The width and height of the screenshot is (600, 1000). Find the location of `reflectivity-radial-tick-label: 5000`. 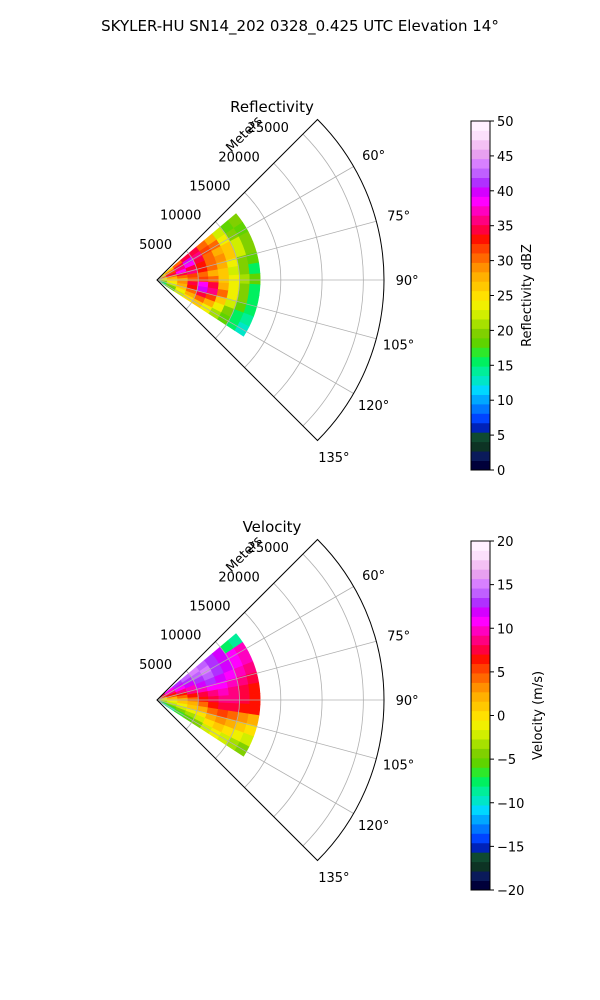

reflectivity-radial-tick-label: 5000 is located at coordinates (155, 245).